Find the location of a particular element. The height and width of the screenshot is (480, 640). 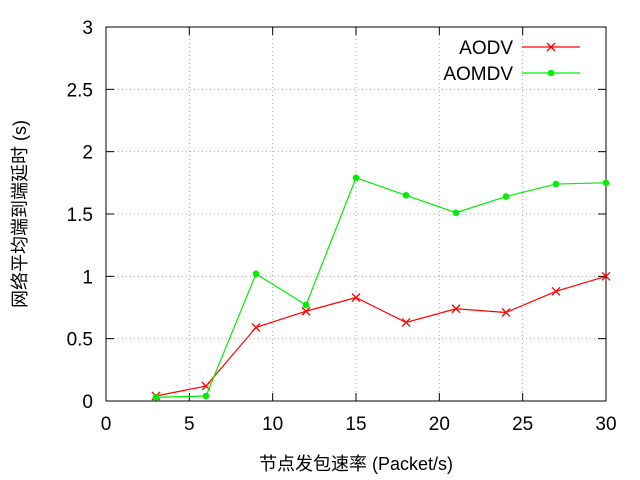

y-tick-label: 1 is located at coordinates (87, 277).